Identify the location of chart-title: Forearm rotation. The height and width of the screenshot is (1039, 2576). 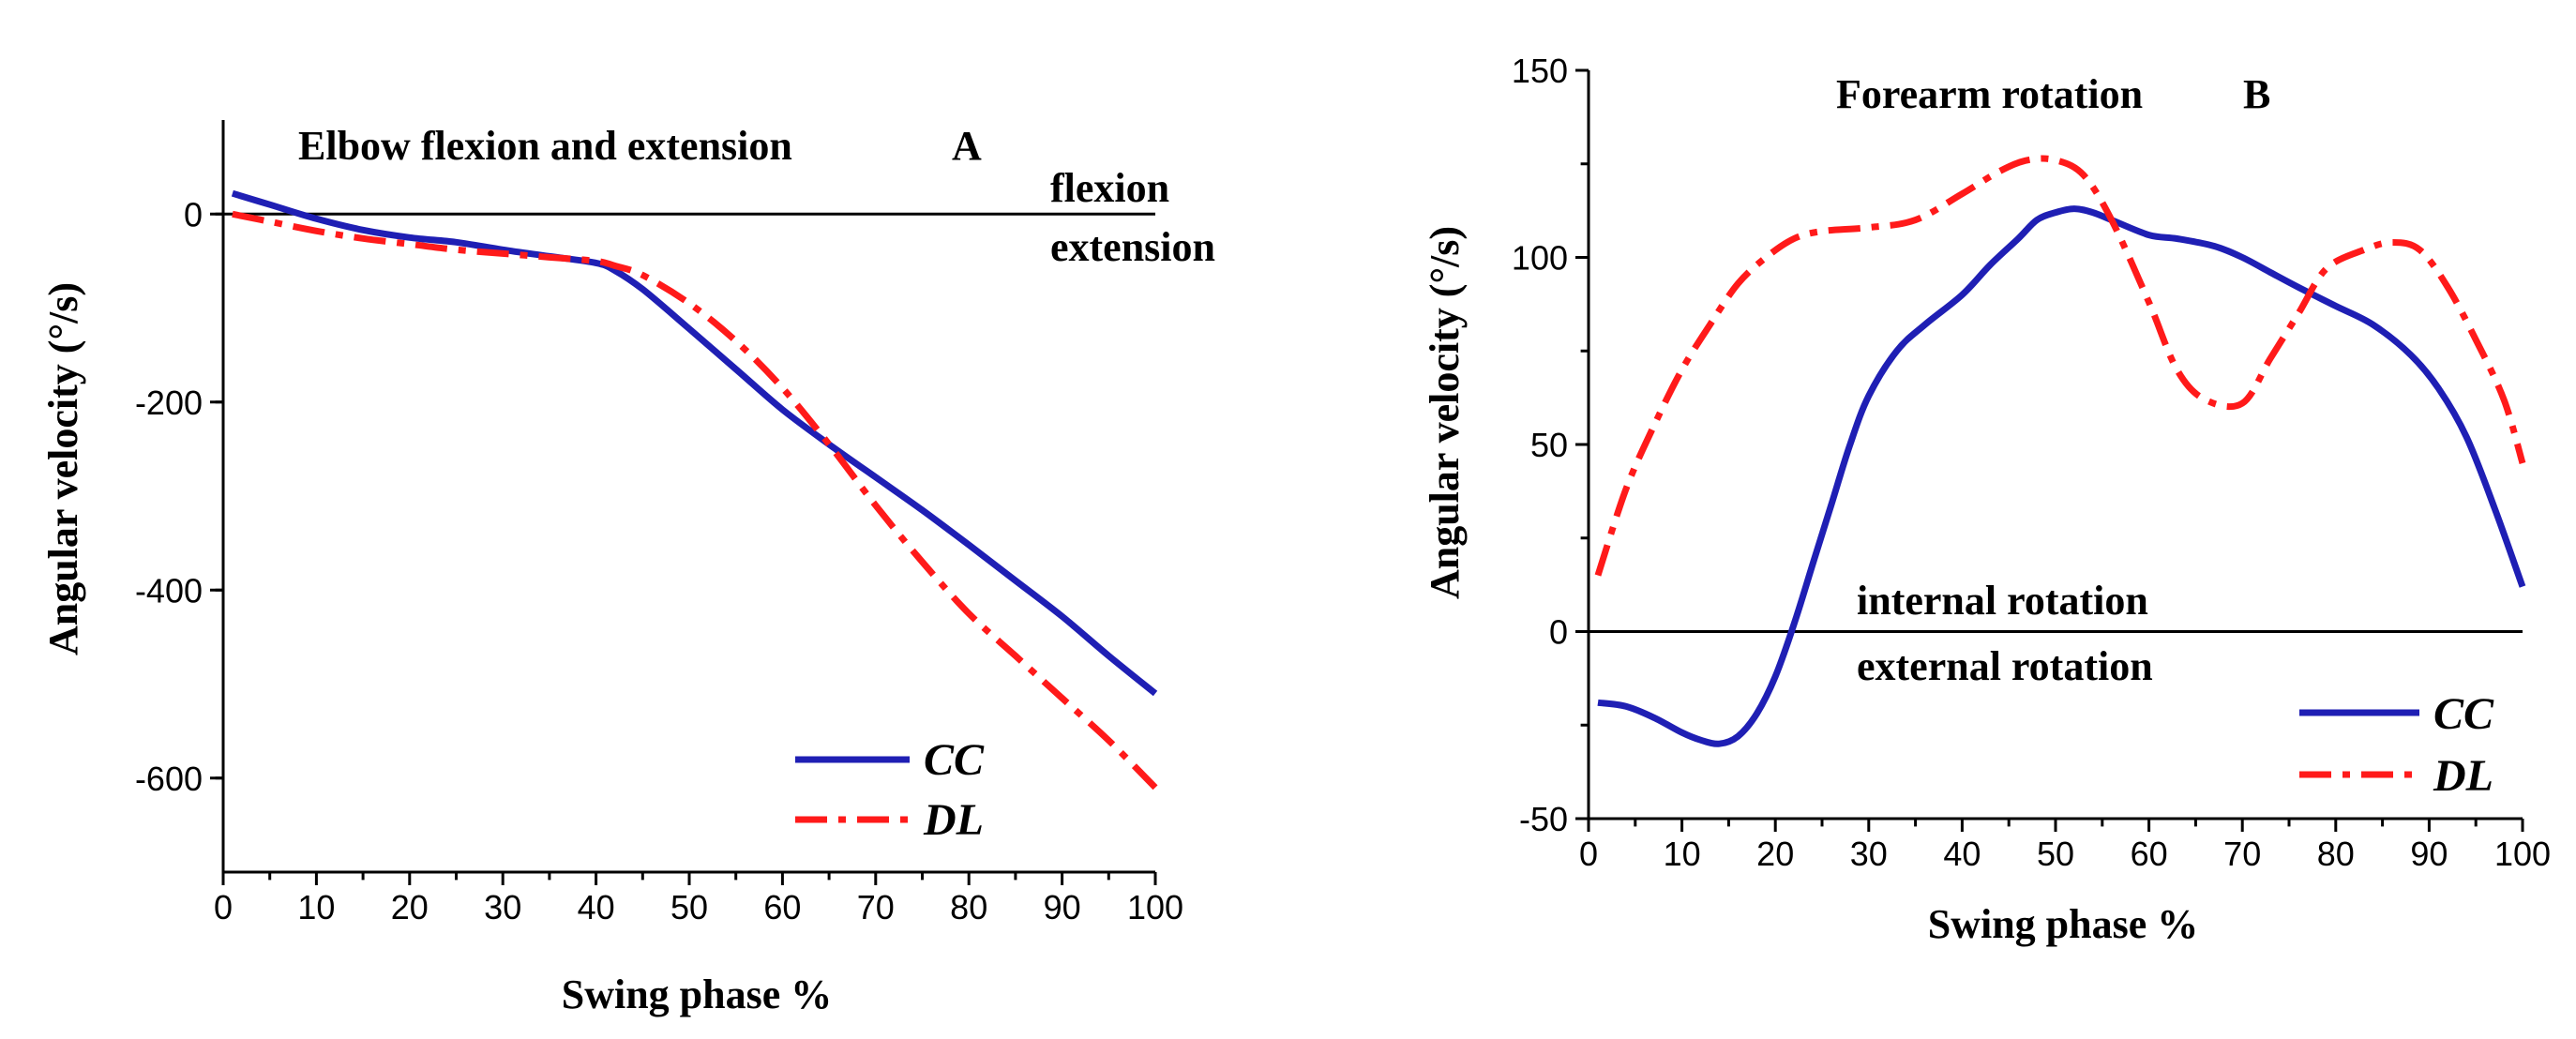
(1989, 94).